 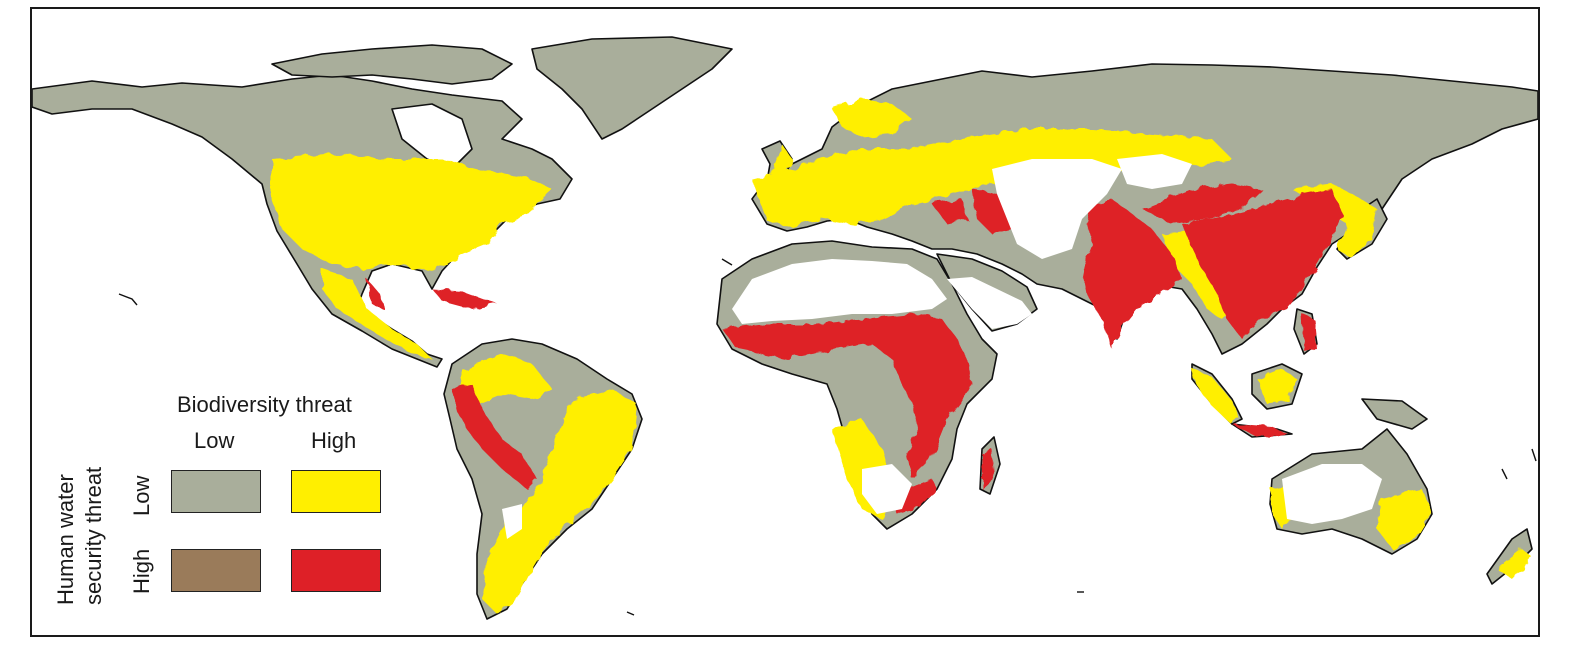 What do you see at coordinates (336, 491) in the screenshot?
I see `legend-swatch-low-water-high-bio` at bounding box center [336, 491].